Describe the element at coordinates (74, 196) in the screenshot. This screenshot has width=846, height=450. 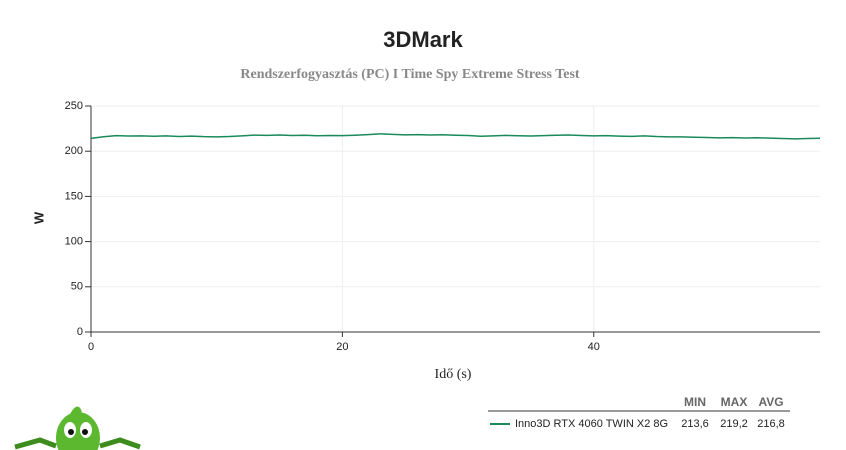
I see `y-tick-label: 150` at that location.